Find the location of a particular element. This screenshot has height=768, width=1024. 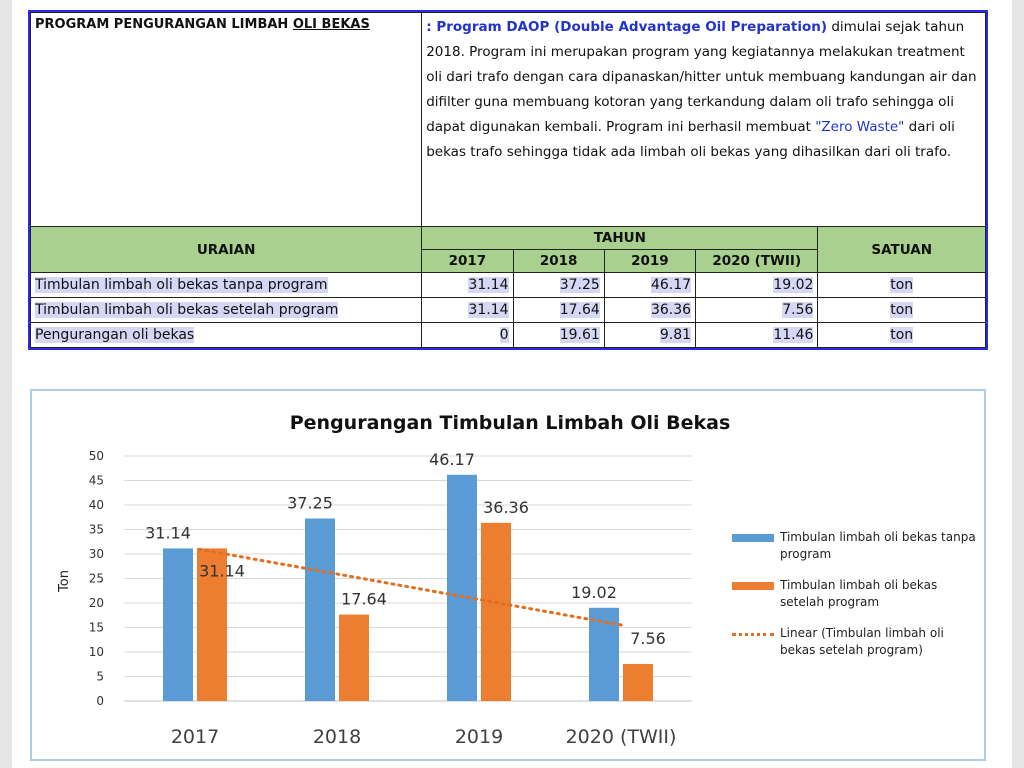

right-frame is located at coordinates (1018, 384).